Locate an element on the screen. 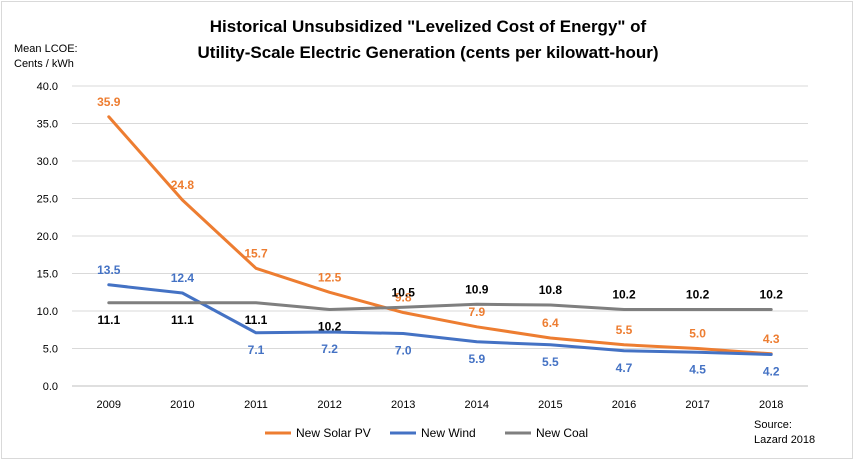  data-label-wind: 12.4 is located at coordinates (183, 278).